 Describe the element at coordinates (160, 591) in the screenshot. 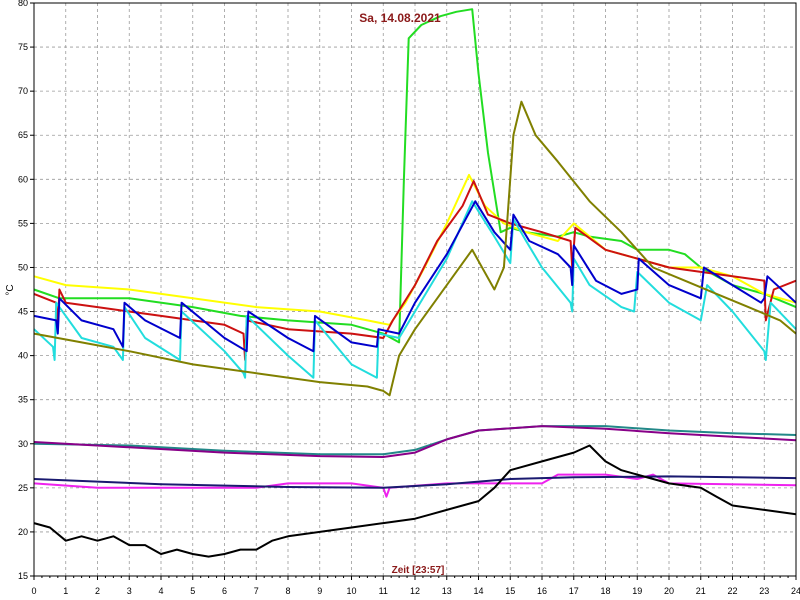

I see `x-tick-label: 4` at that location.